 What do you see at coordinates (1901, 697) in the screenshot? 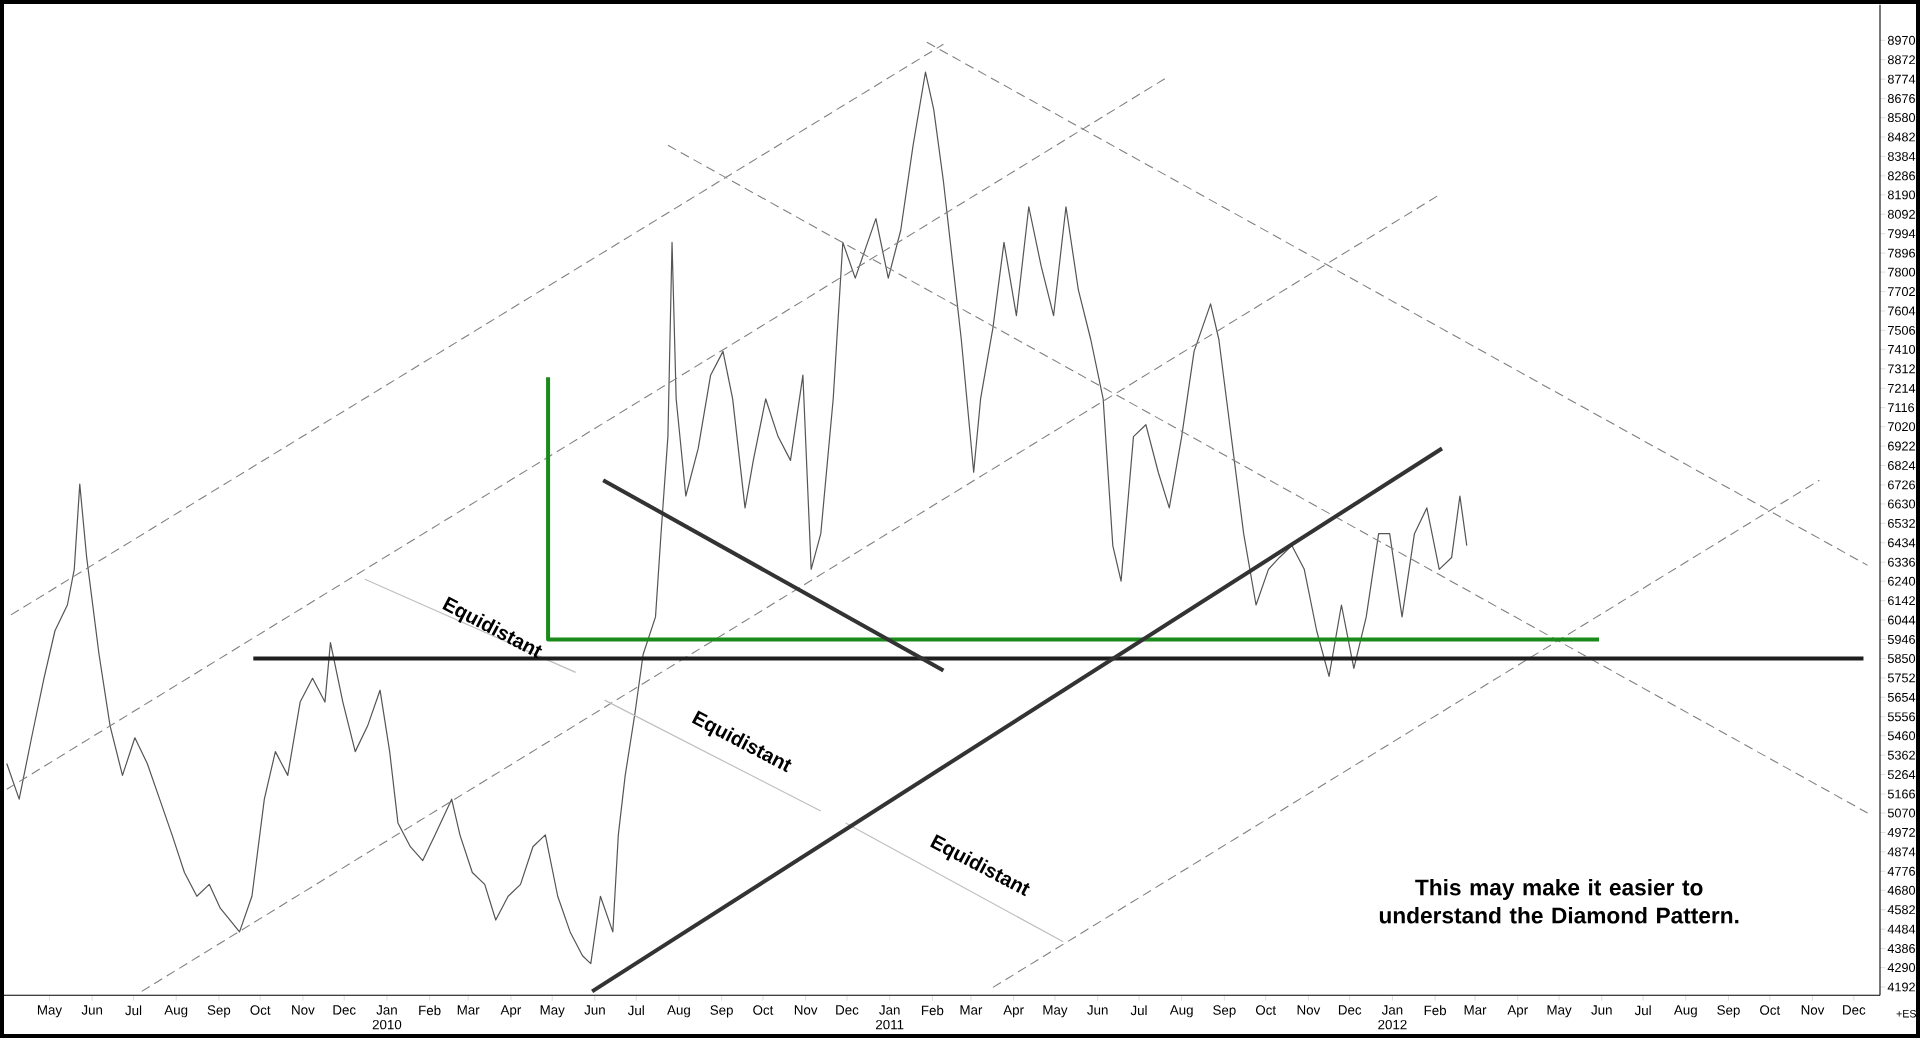
I see `y-tick-label: 5654` at bounding box center [1901, 697].